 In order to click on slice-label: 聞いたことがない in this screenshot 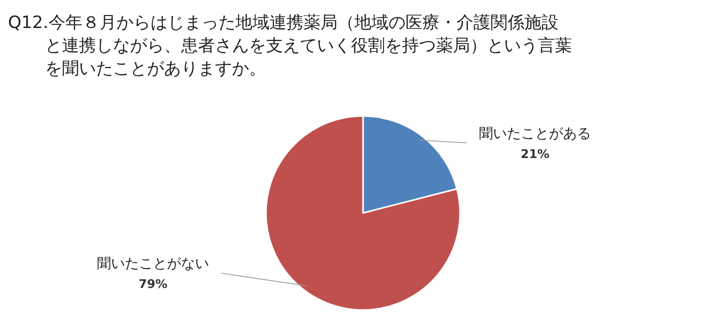, I will do `click(153, 264)`.